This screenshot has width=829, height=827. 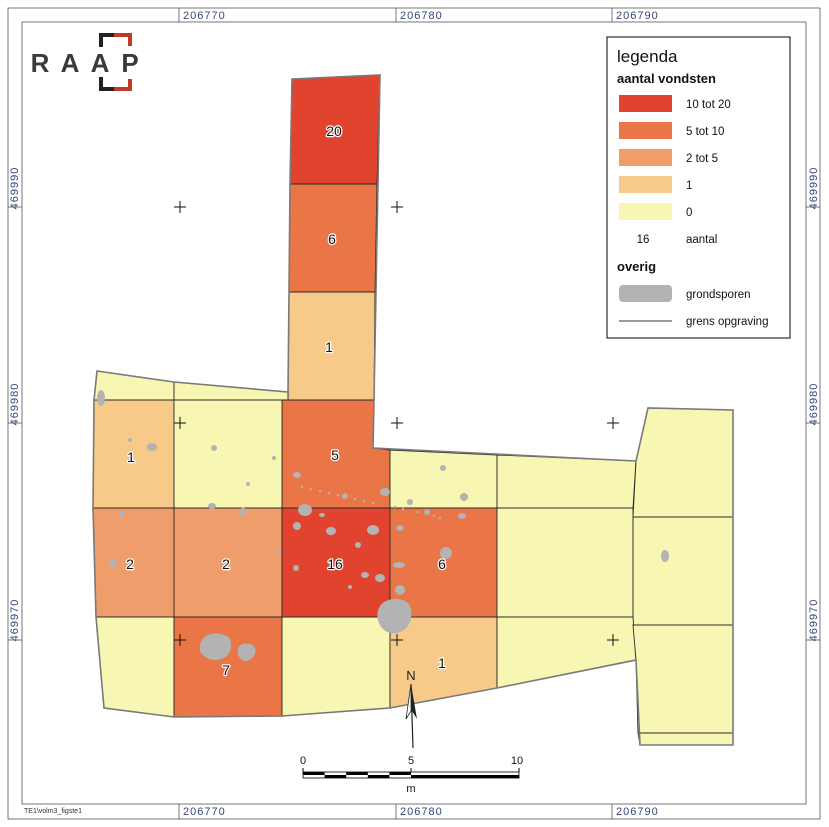 I want to click on legend-class-label: 10 tot 20, so click(x=708, y=105).